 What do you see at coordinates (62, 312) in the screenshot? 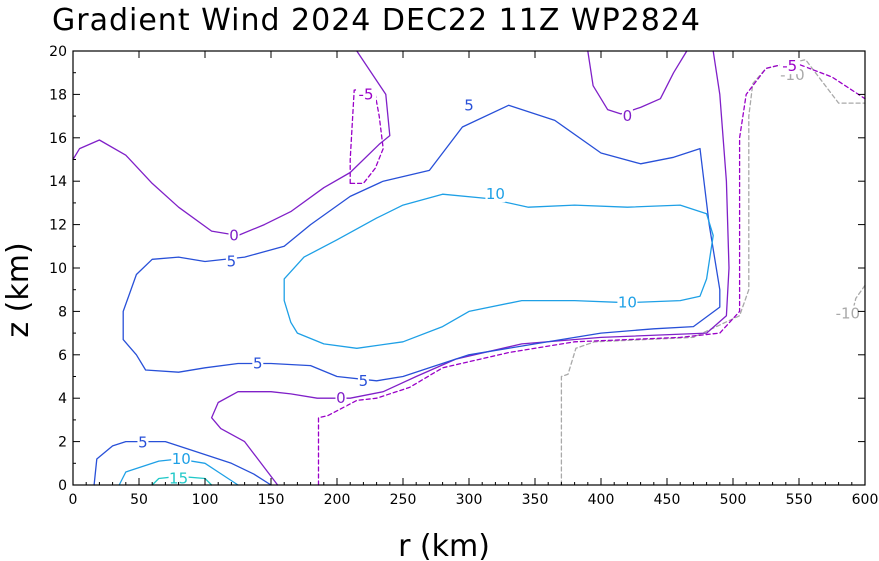
I see `y-tick-label: 8` at bounding box center [62, 312].